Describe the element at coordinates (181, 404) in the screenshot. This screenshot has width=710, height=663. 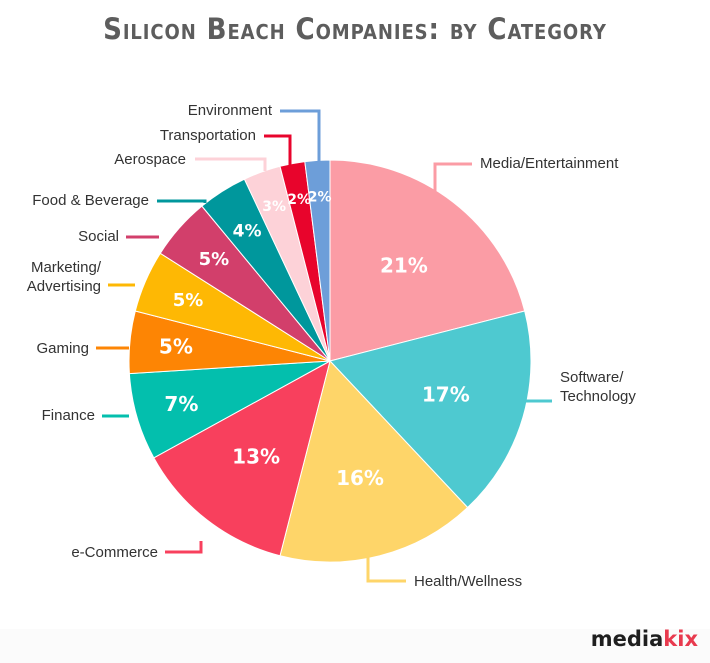
I see `slice-percent-label: 7%` at that location.